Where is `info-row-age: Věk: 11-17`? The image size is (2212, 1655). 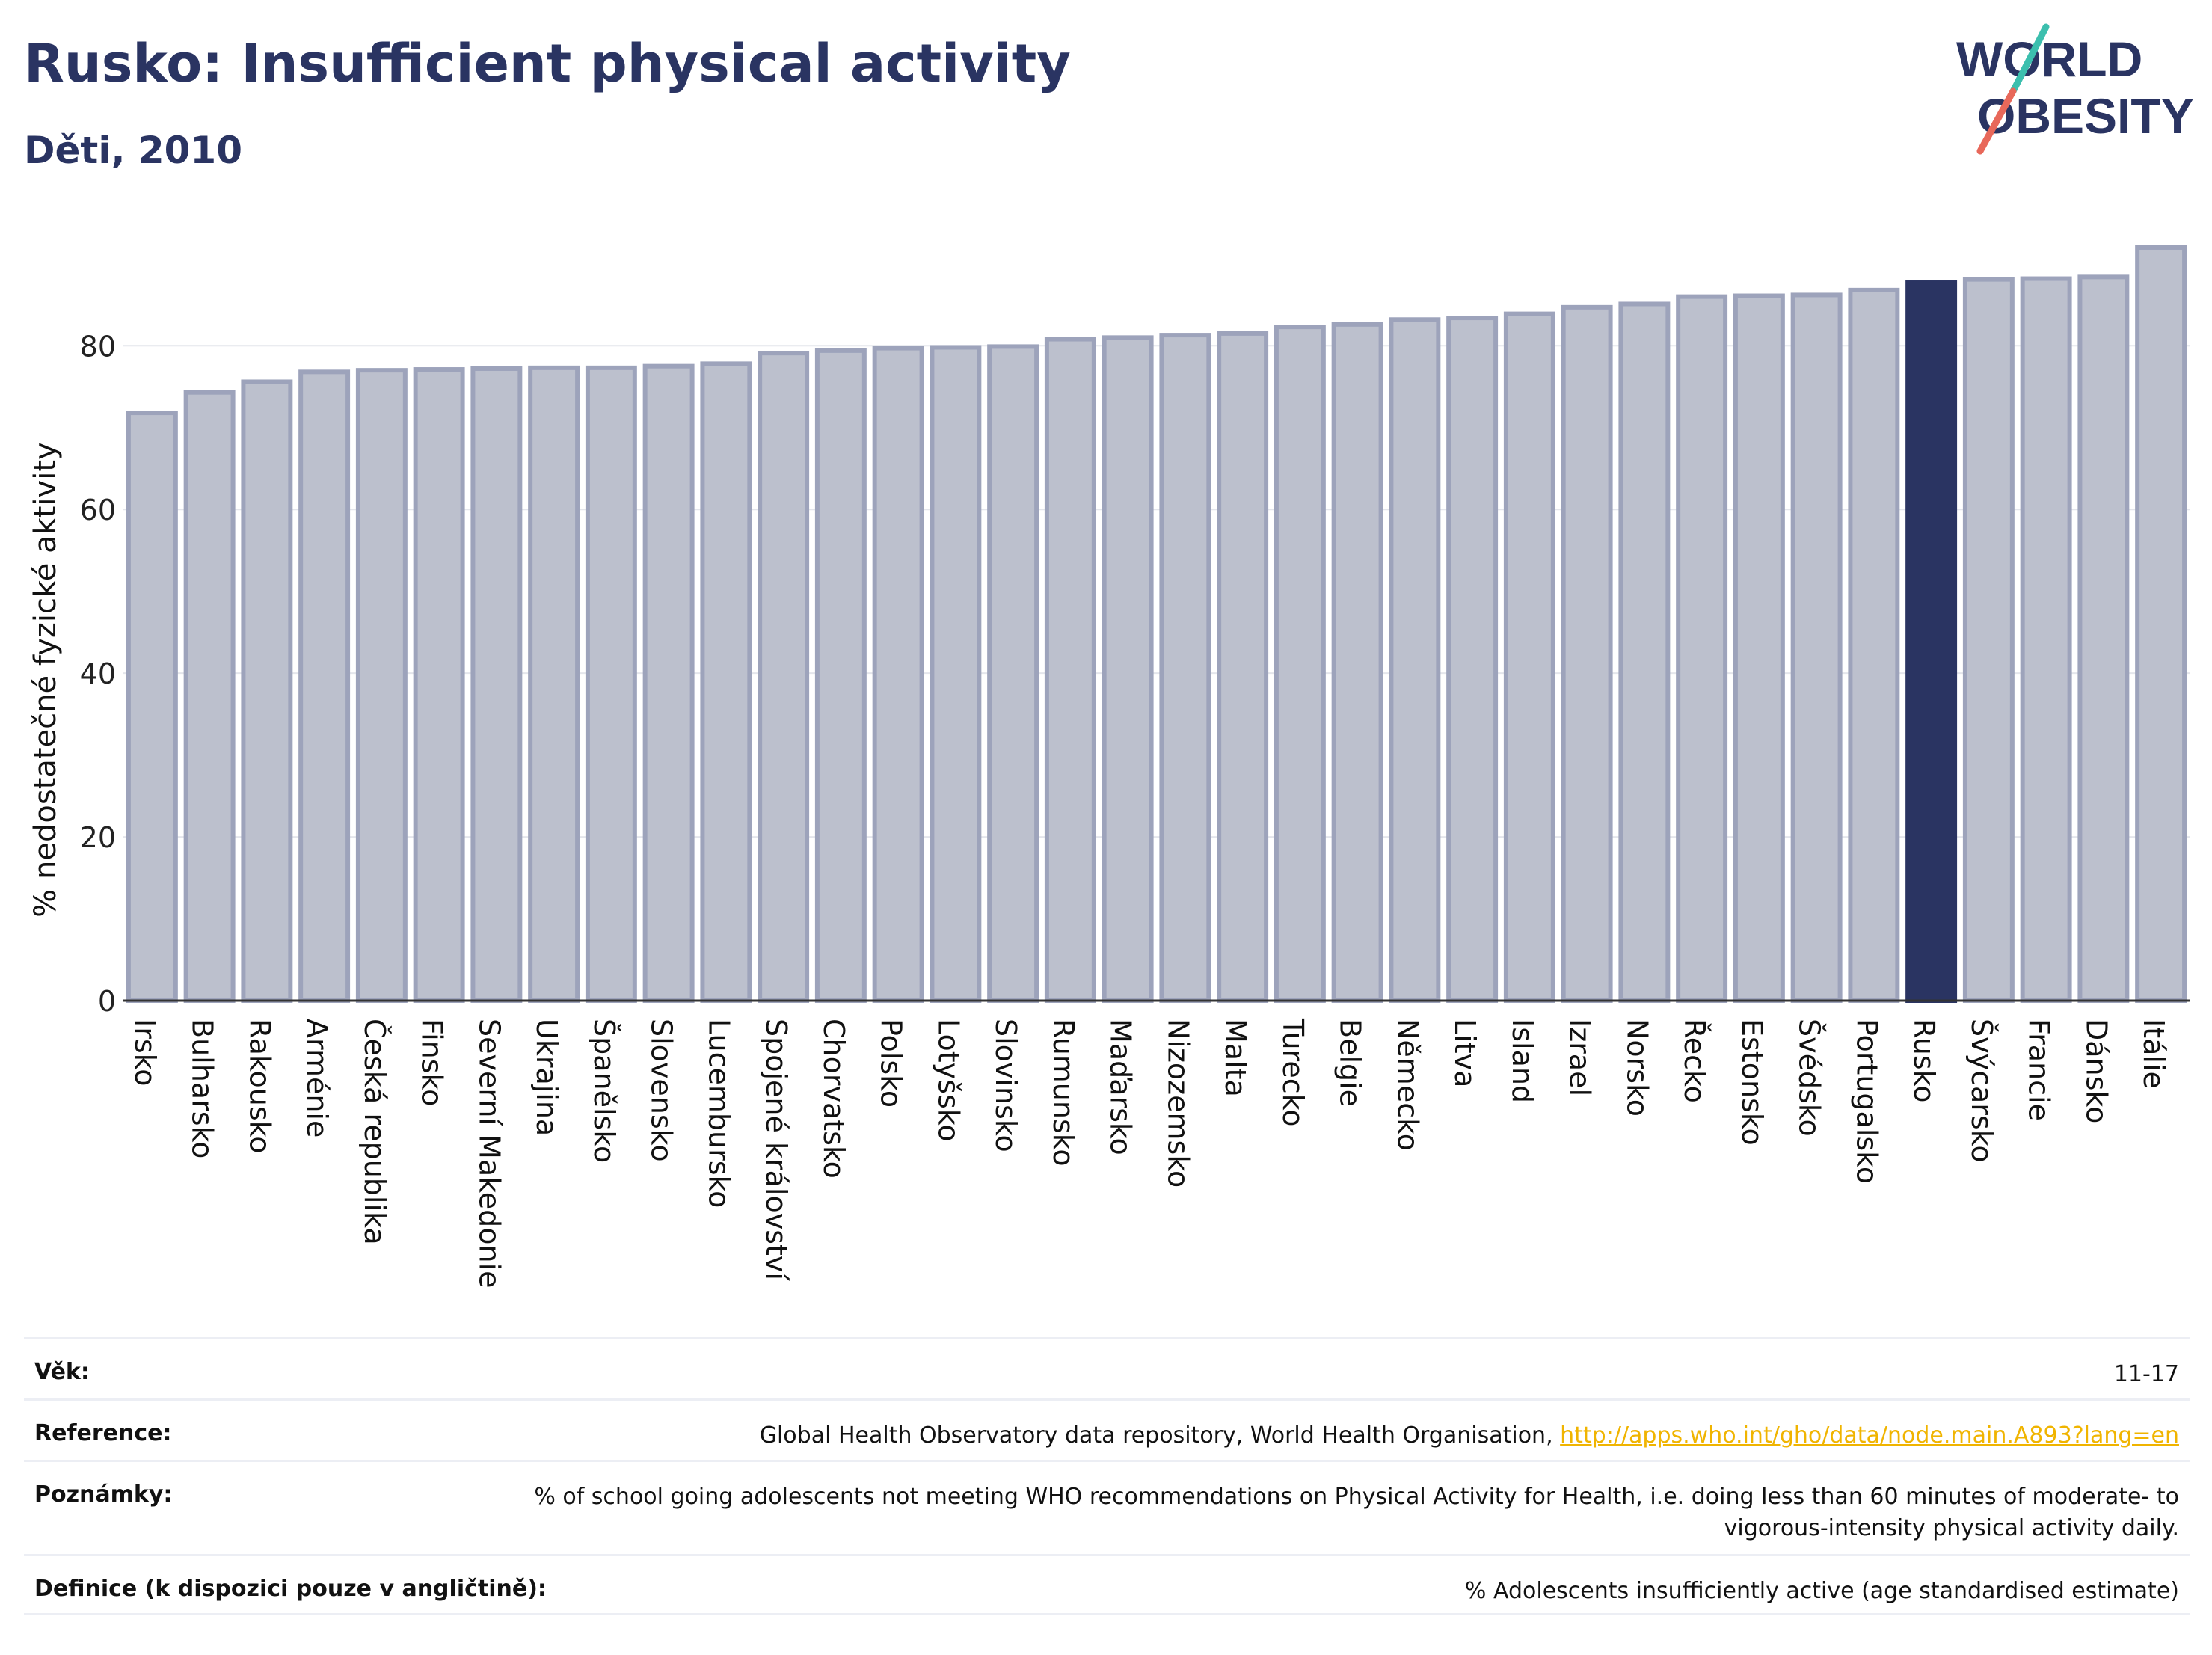 info-row-age: Věk: 11-17 is located at coordinates (1107, 1367).